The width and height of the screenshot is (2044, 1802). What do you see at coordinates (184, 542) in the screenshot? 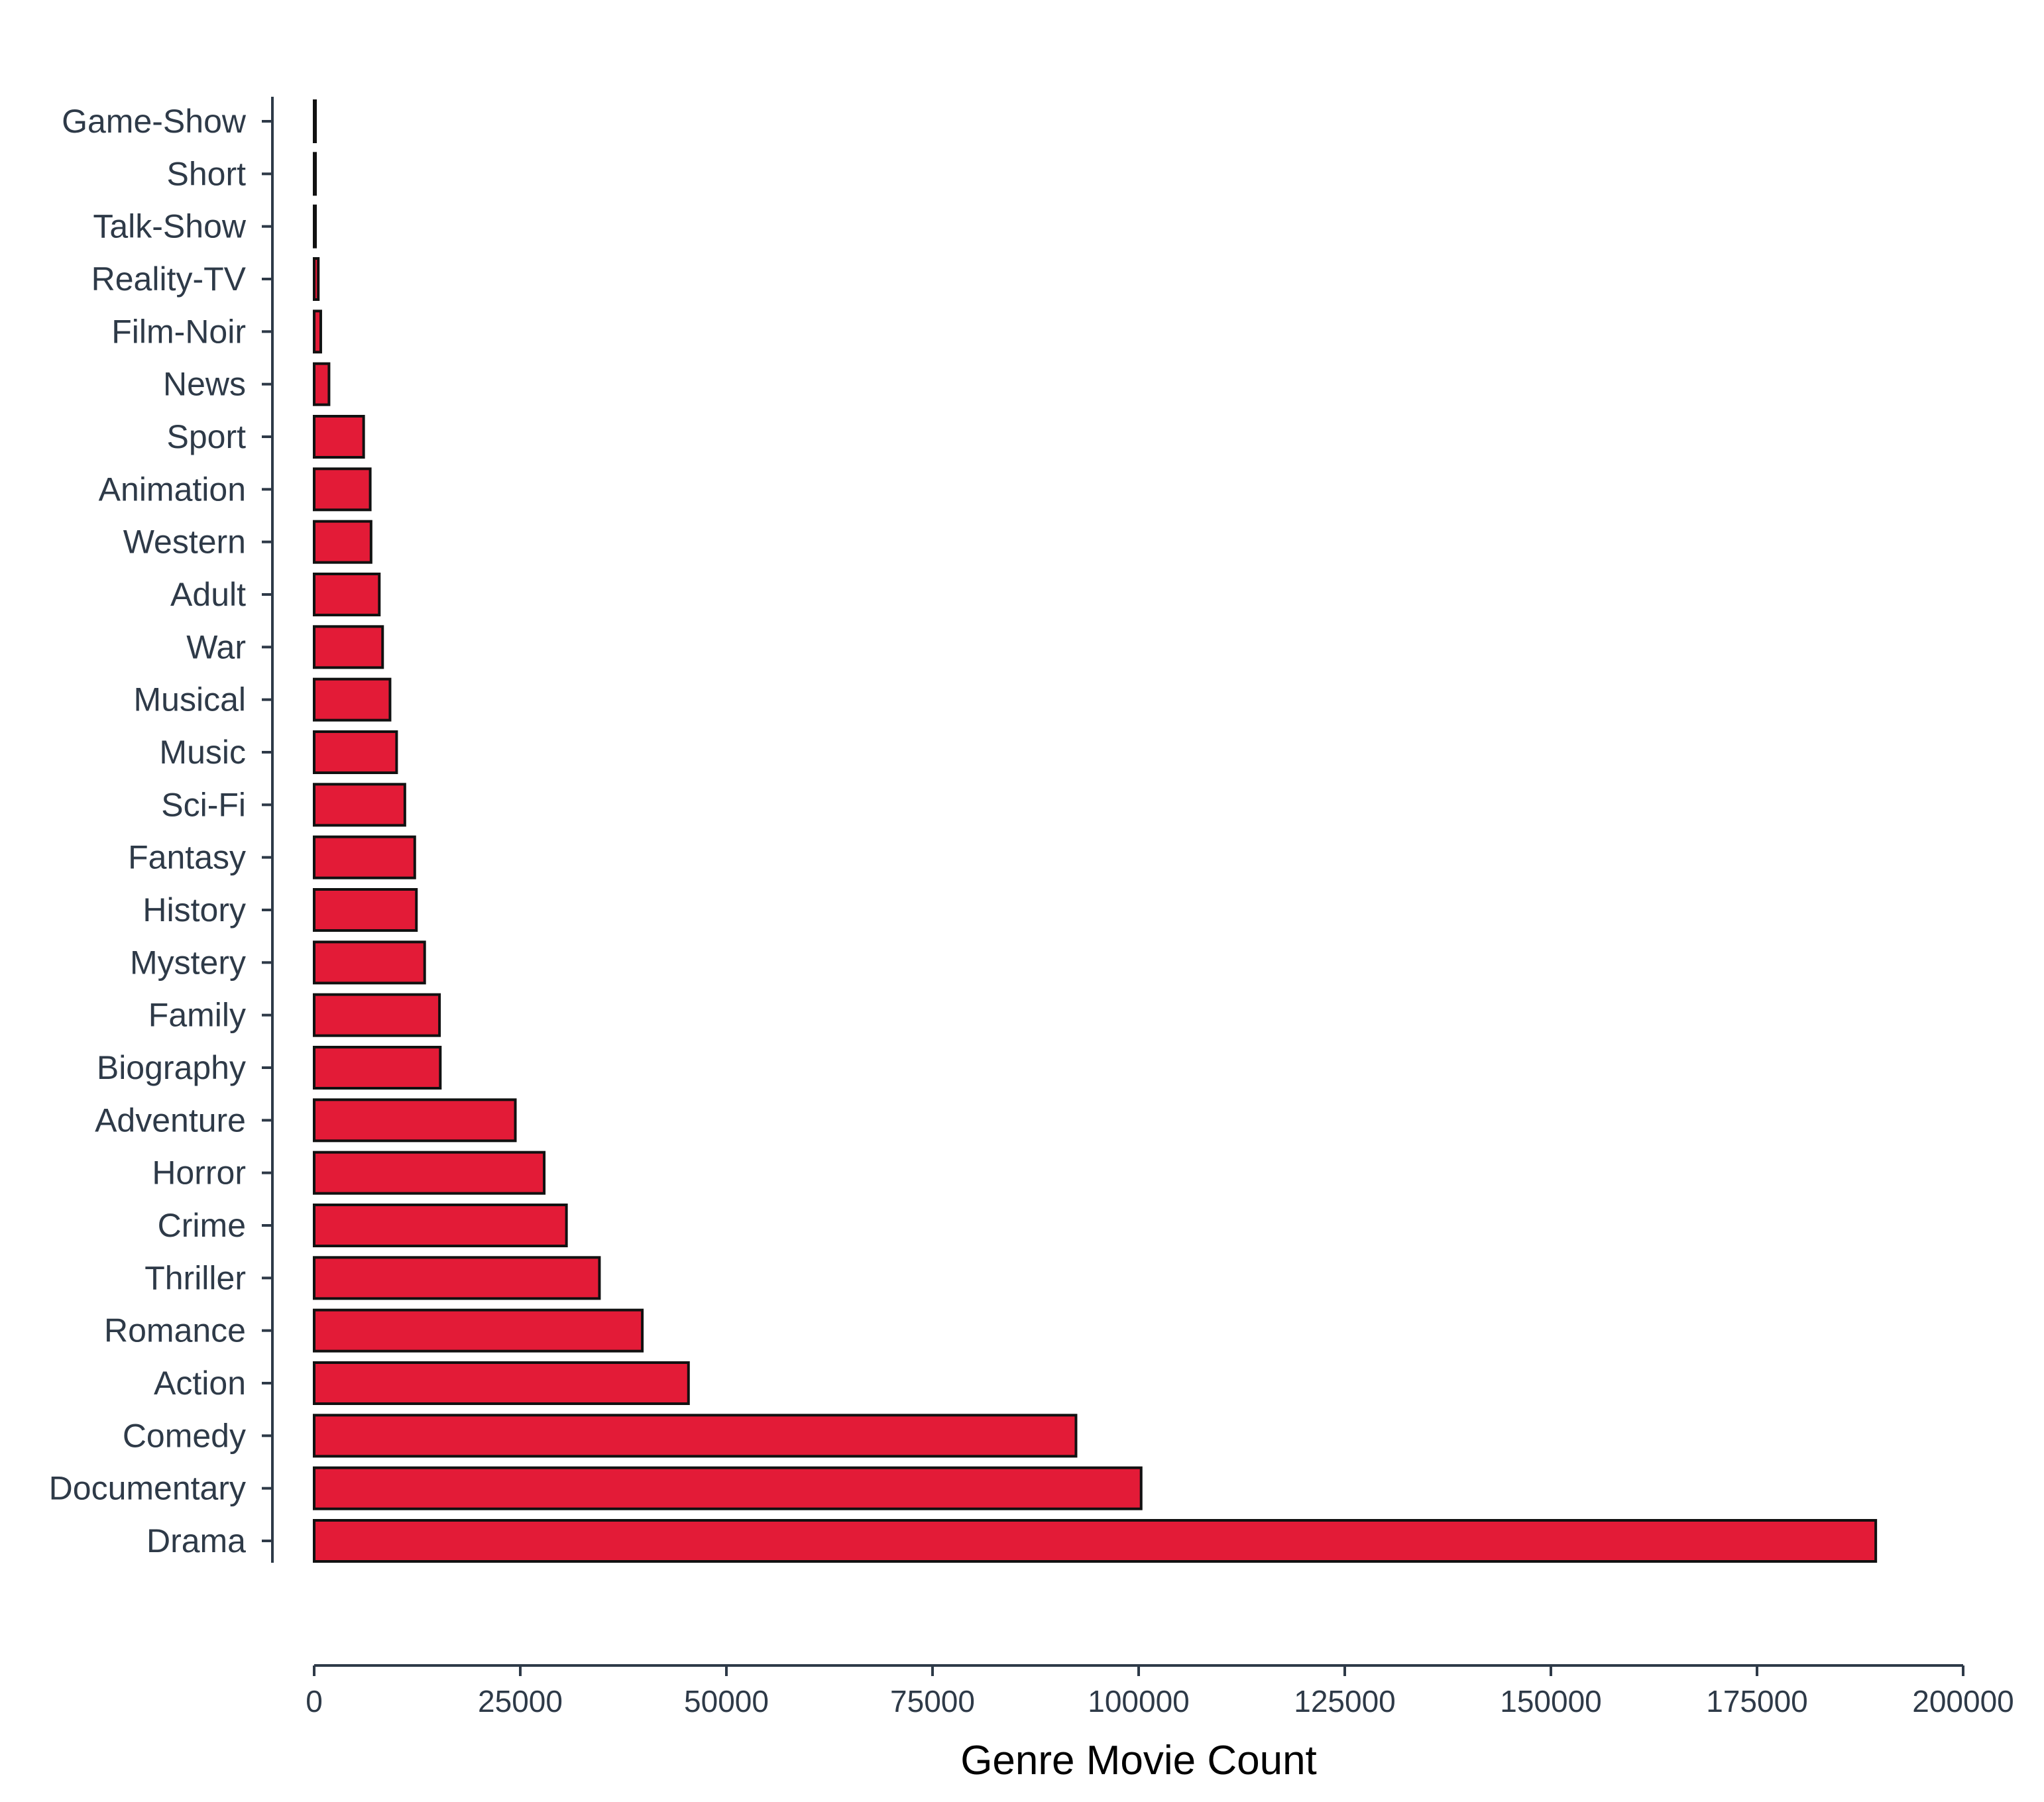
I see `y-tick-label: Western` at bounding box center [184, 542].